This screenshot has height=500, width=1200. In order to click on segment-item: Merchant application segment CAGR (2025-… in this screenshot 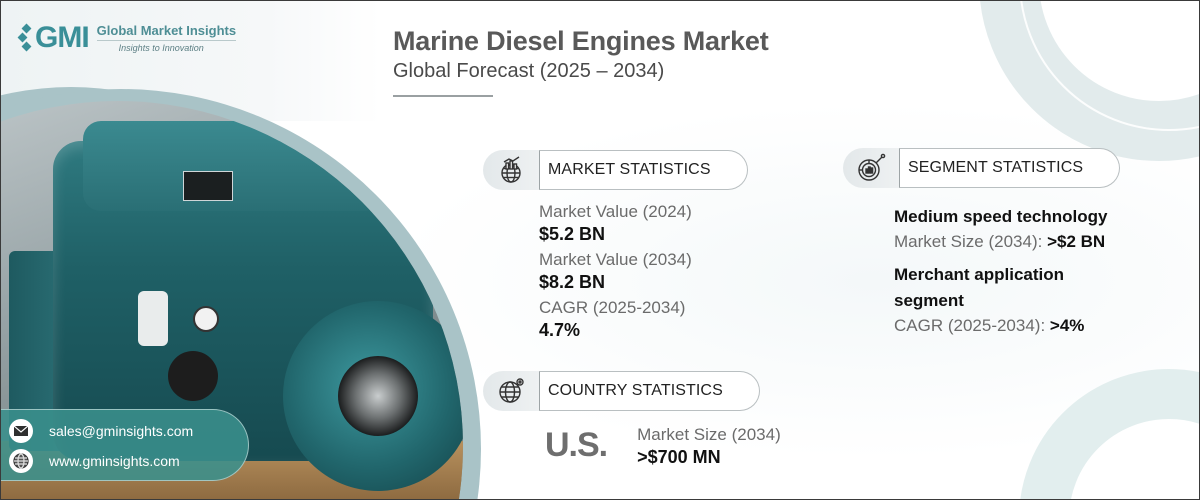, I will do `click(1034, 300)`.